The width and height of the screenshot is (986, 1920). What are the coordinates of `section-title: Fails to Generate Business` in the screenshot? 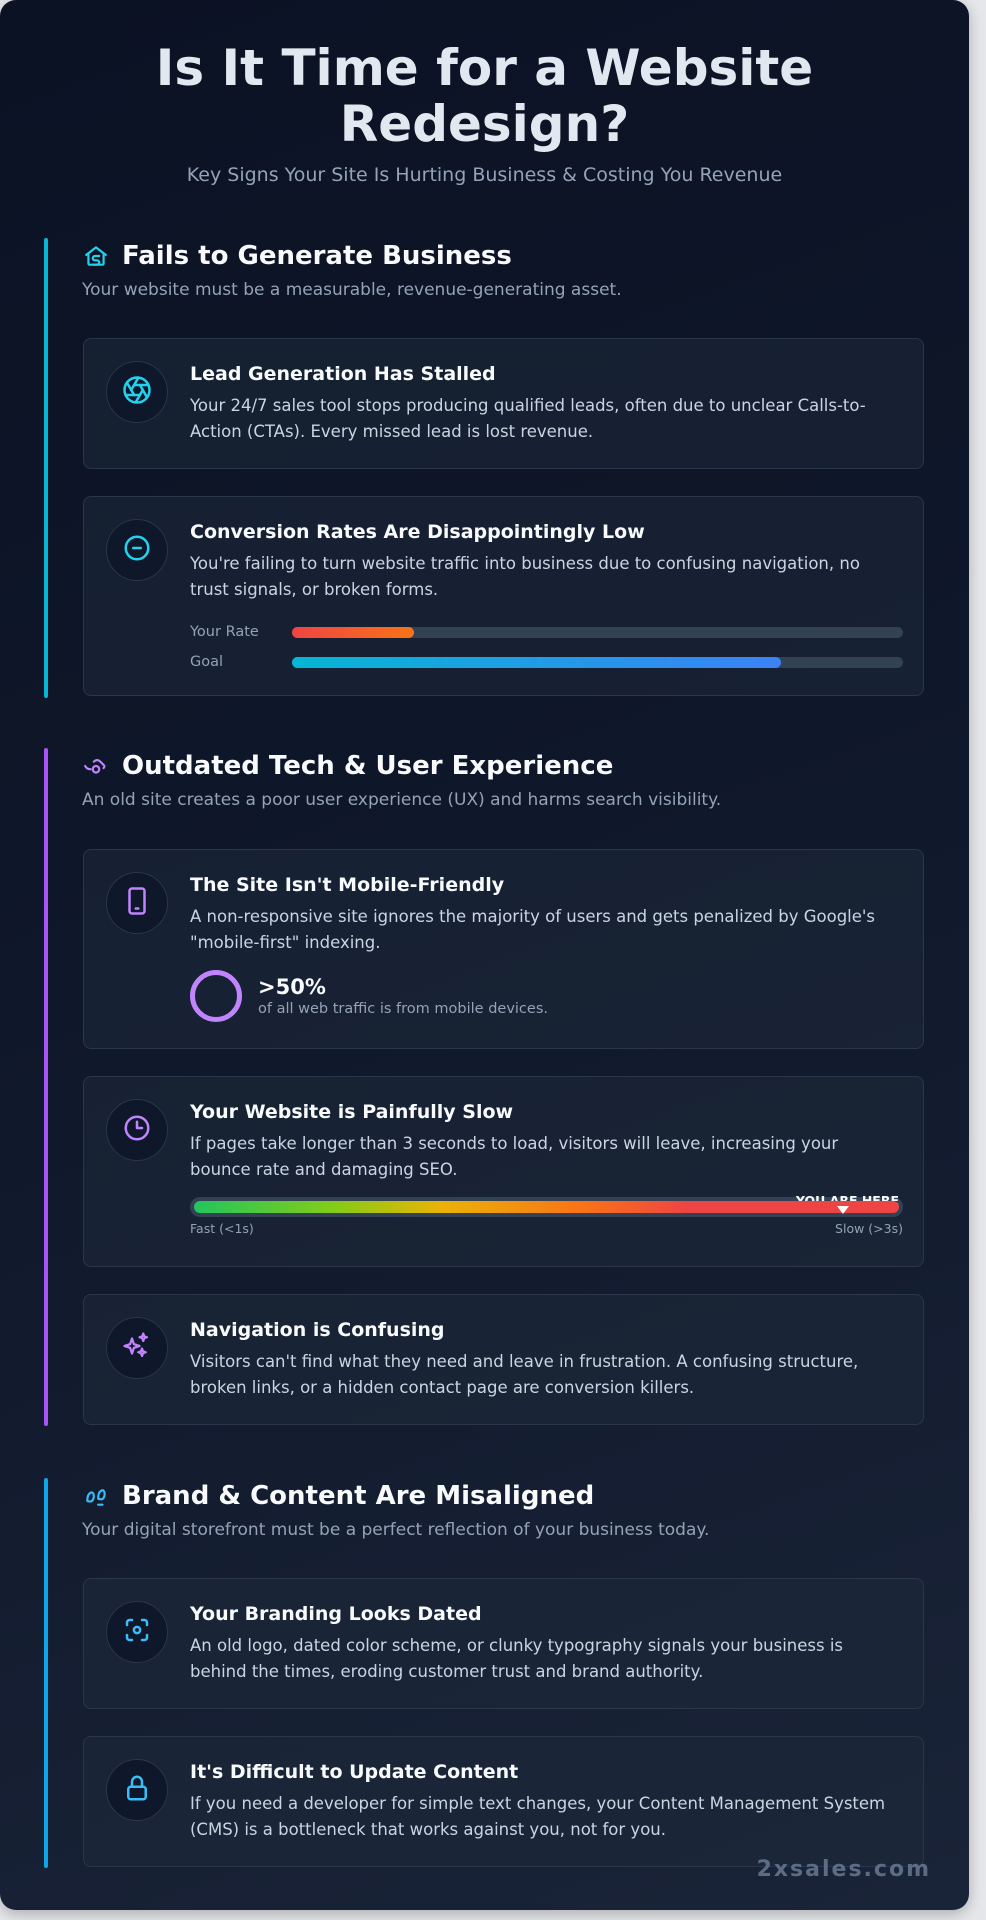 It's located at (317, 256).